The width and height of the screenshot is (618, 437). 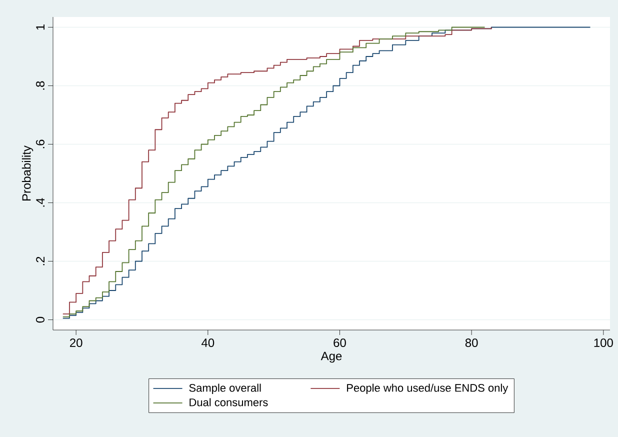 I want to click on x-tick-label: 60, so click(x=340, y=343).